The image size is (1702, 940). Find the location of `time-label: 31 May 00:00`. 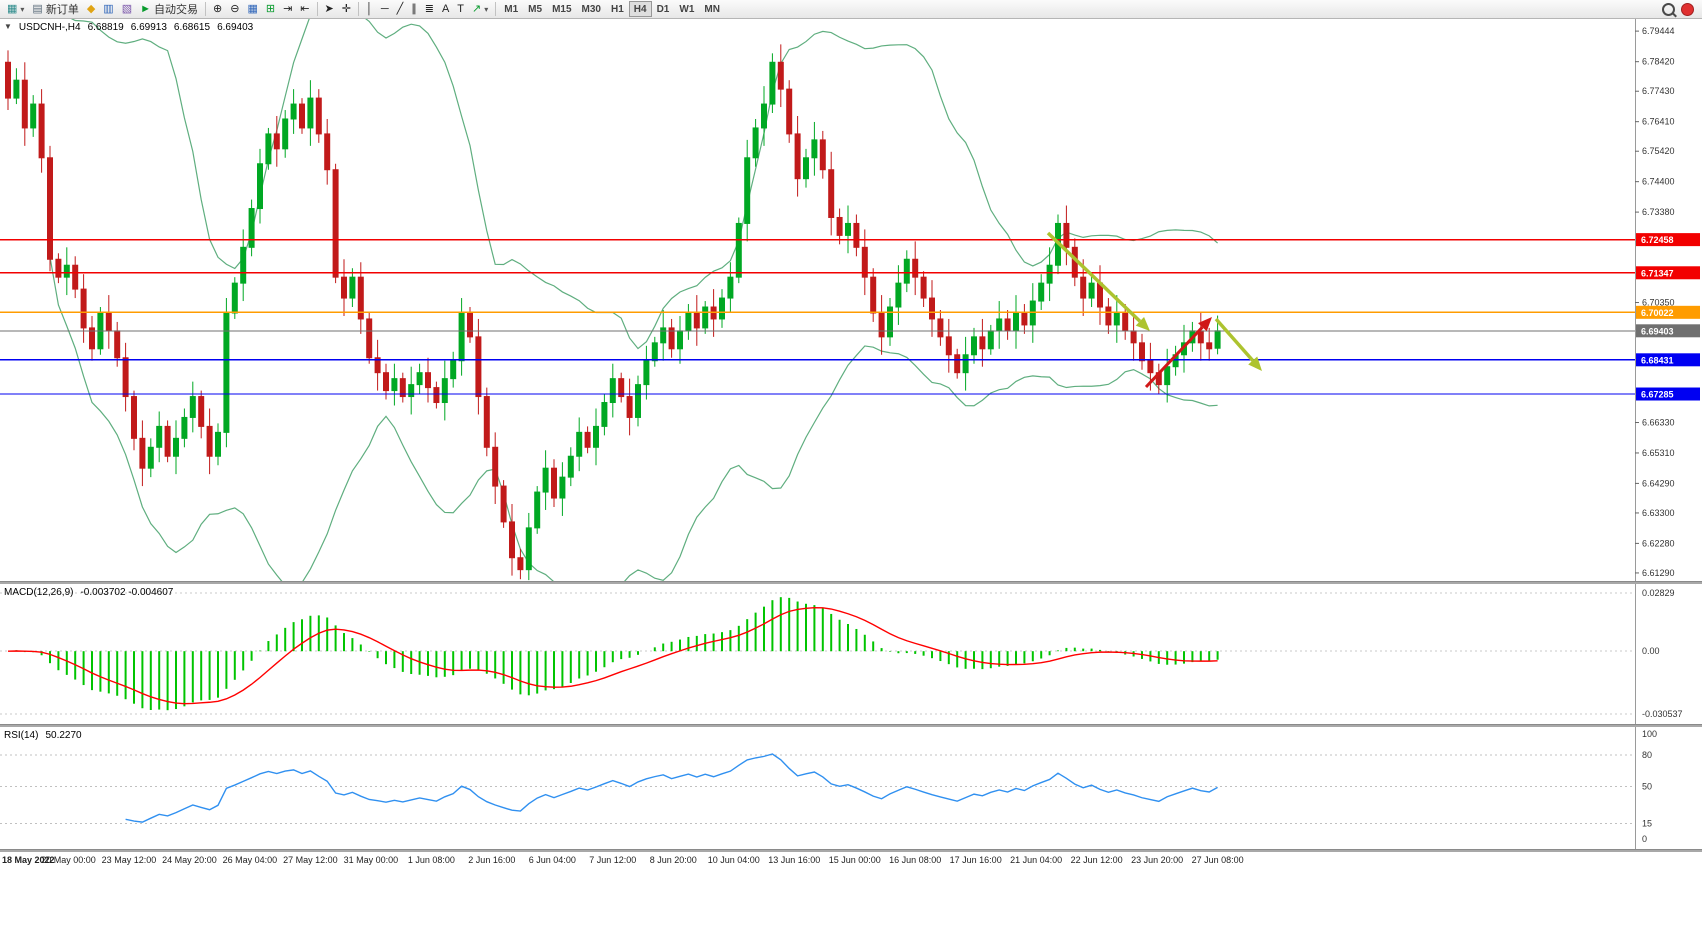

time-label: 31 May 00:00 is located at coordinates (371, 860).